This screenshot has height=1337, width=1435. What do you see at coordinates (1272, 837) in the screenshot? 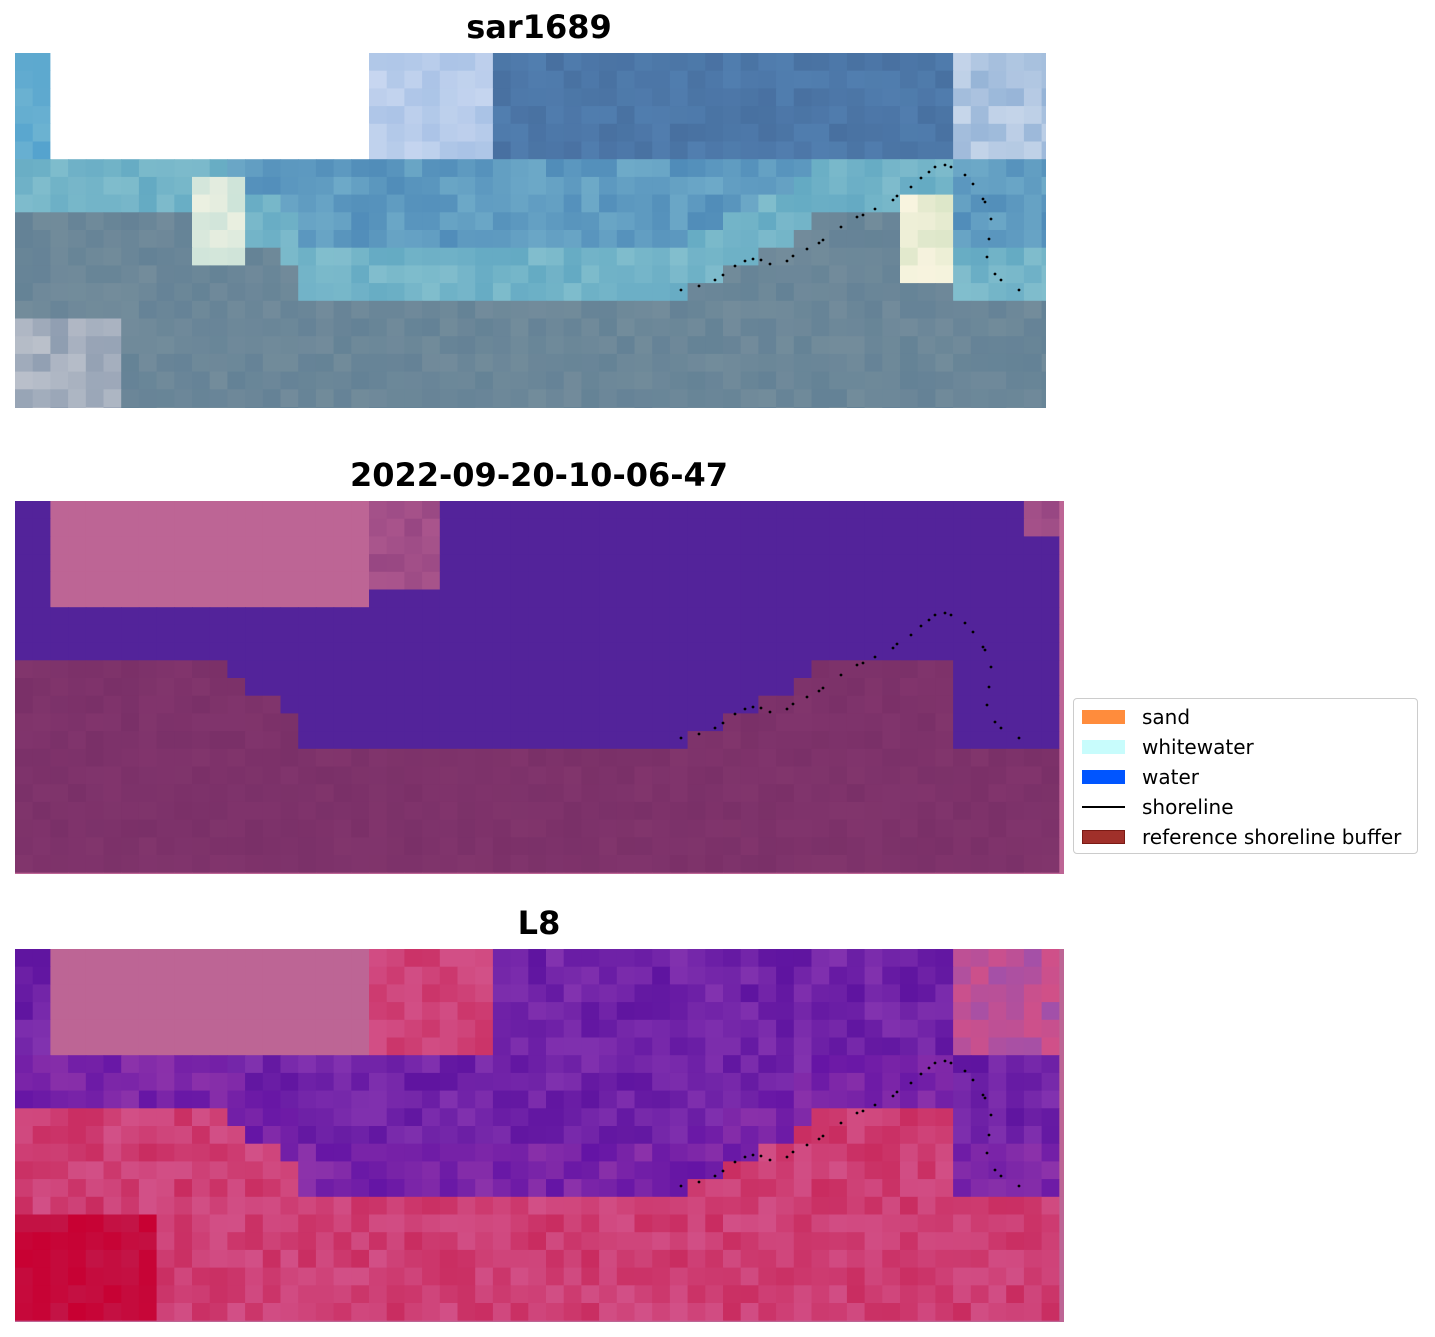
I see `legend-label-reference-buffer: reference shoreline buffer` at bounding box center [1272, 837].